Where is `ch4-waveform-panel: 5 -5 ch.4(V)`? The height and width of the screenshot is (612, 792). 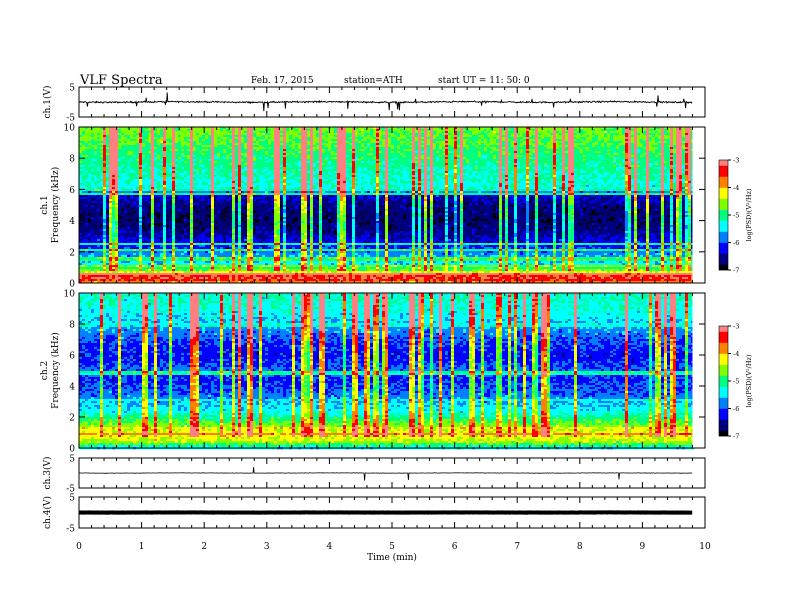 ch4-waveform-panel: 5 -5 ch.4(V) is located at coordinates (373, 514).